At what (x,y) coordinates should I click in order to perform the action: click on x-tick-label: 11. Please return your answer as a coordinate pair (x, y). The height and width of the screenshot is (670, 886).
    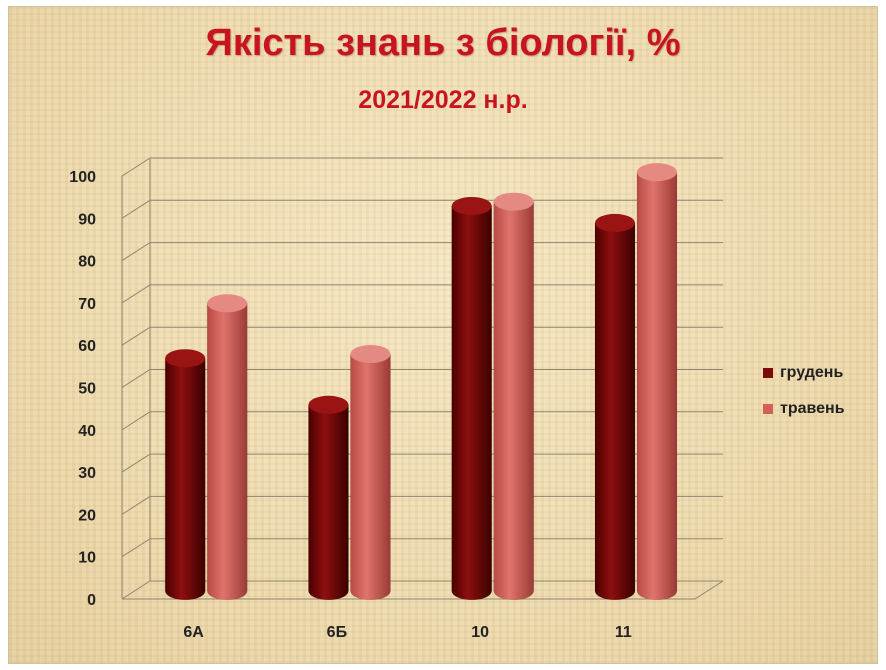
    Looking at the image, I should click on (623, 632).